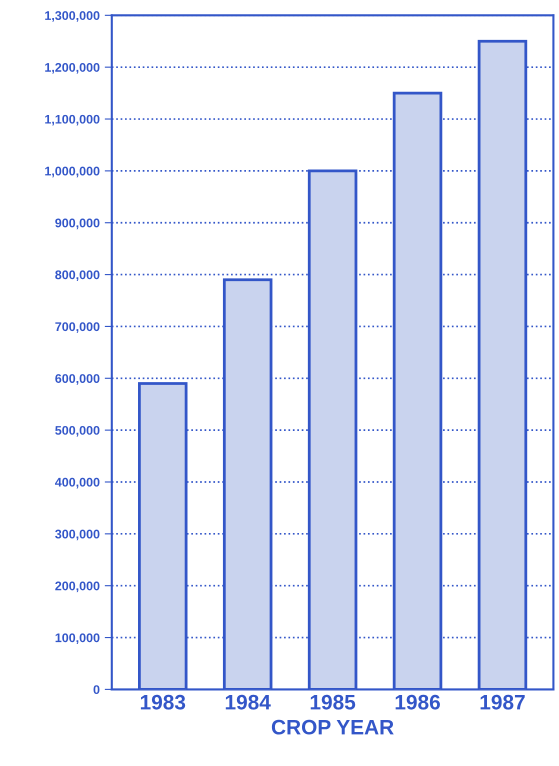 Image resolution: width=559 pixels, height=766 pixels. What do you see at coordinates (418, 702) in the screenshot?
I see `x-tick-label: 1986` at bounding box center [418, 702].